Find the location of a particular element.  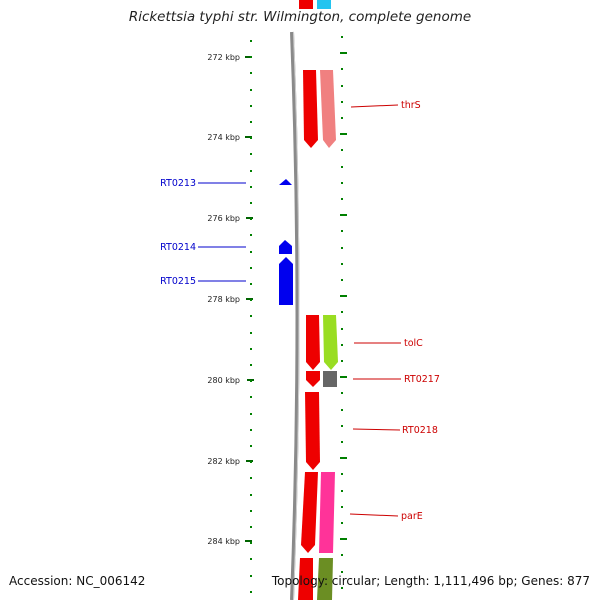

leader-line-RT0218 is located at coordinates (376, 429).